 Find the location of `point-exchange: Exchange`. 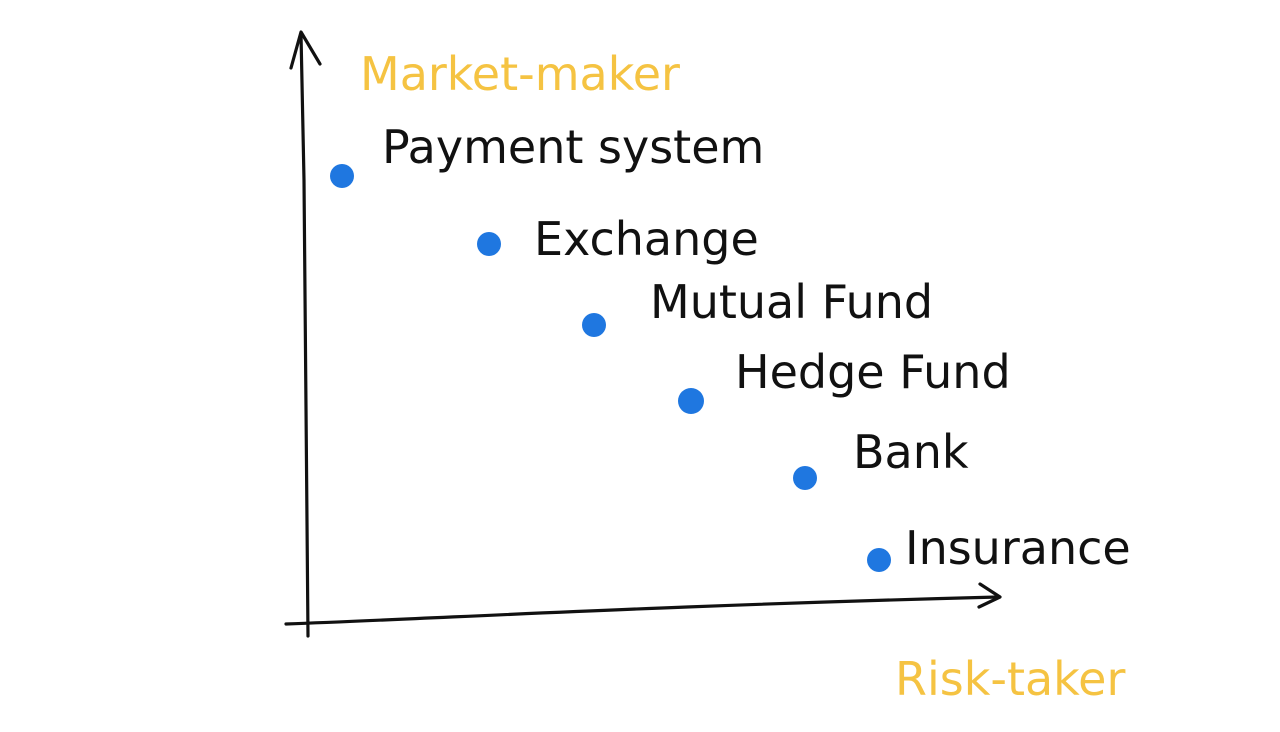

point-exchange: Exchange is located at coordinates (618, 239).